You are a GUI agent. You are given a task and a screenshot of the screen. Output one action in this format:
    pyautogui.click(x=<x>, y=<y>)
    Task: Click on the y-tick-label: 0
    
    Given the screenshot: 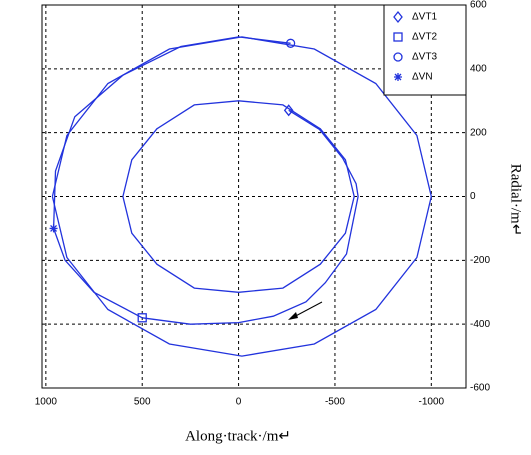 What is the action you would take?
    pyautogui.click(x=473, y=196)
    